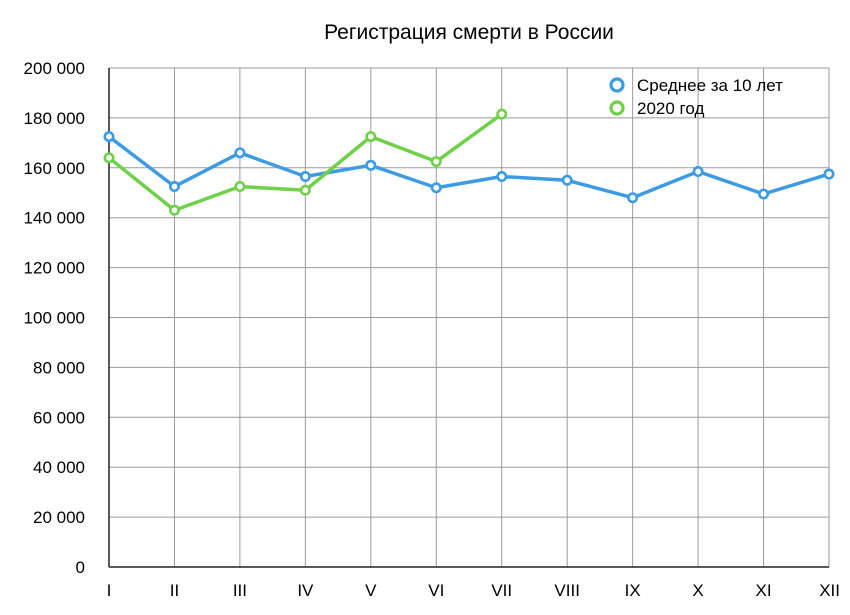 This screenshot has height=615, width=850. Describe the element at coordinates (54, 168) in the screenshot. I see `y-tick-label: 160 000` at that location.